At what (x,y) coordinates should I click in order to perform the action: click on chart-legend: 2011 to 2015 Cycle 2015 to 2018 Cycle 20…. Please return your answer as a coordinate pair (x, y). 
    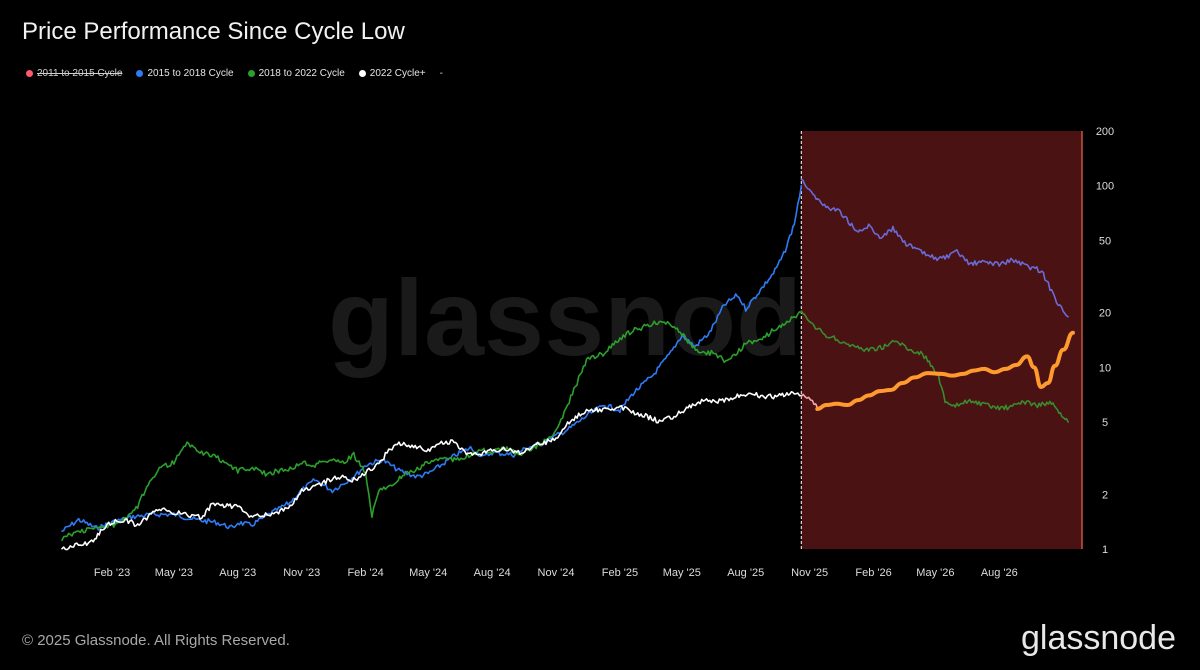
    Looking at the image, I should click on (234, 73).